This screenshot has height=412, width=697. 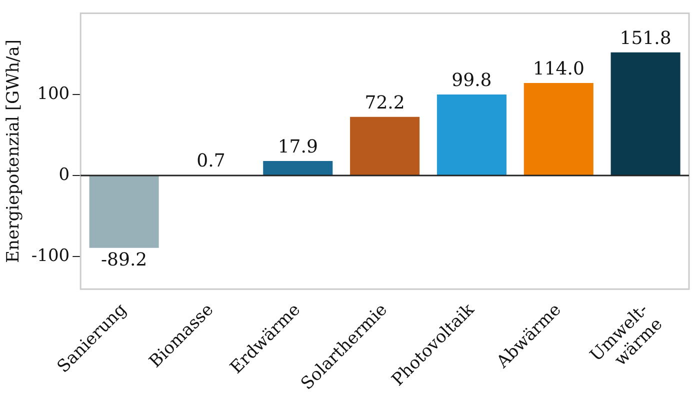 What do you see at coordinates (646, 38) in the screenshot?
I see `data-label: 151.8` at bounding box center [646, 38].